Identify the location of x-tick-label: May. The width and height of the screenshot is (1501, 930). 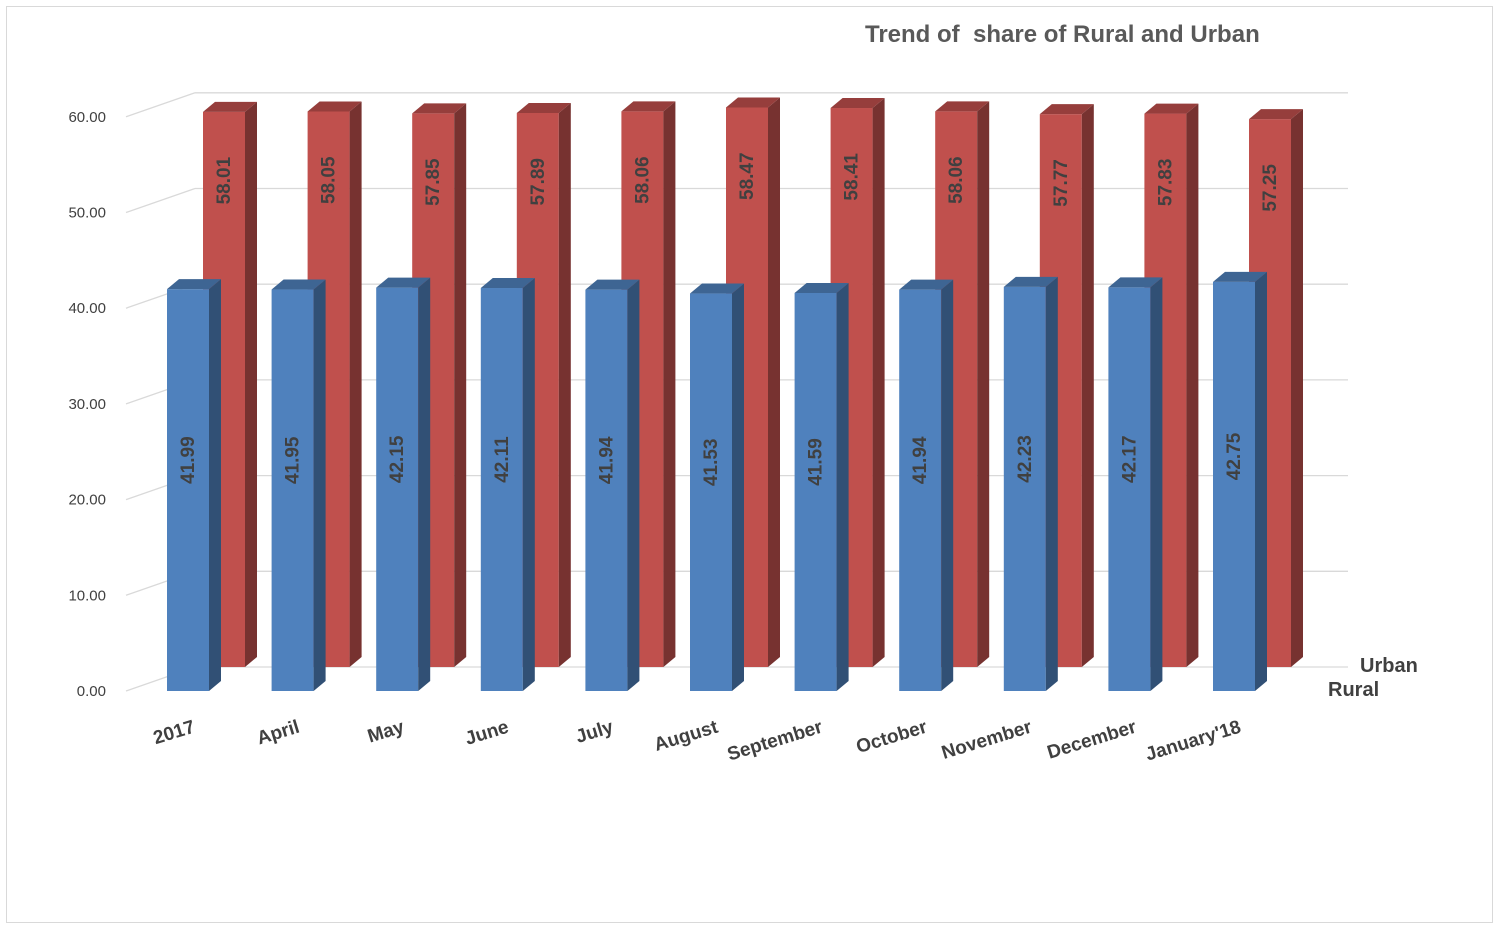
(386, 732).